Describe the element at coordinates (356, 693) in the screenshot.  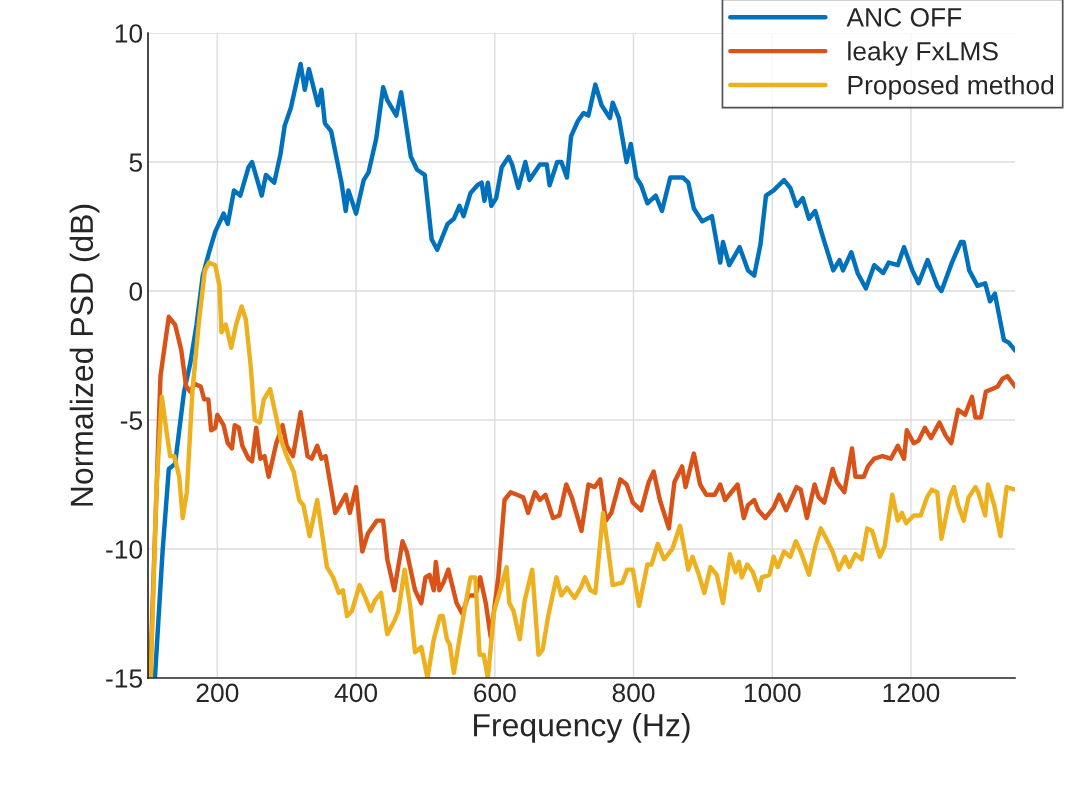
I see `x-tick-label: 400` at that location.